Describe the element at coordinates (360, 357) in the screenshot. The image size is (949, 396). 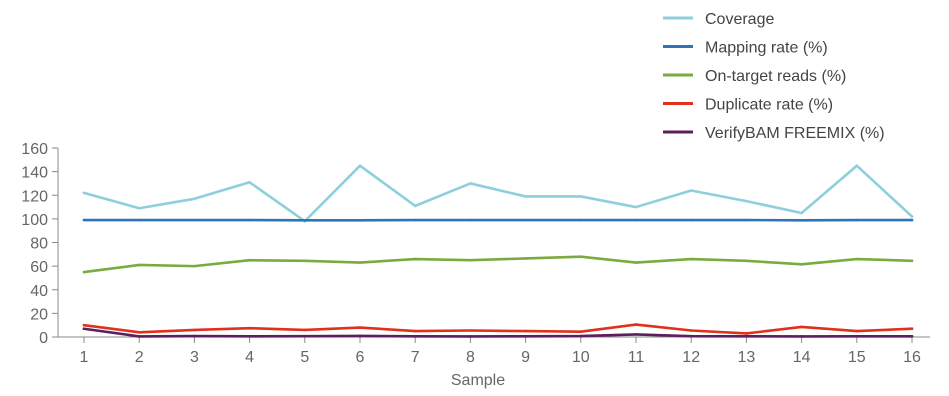
I see `x-tick-label: 6` at that location.